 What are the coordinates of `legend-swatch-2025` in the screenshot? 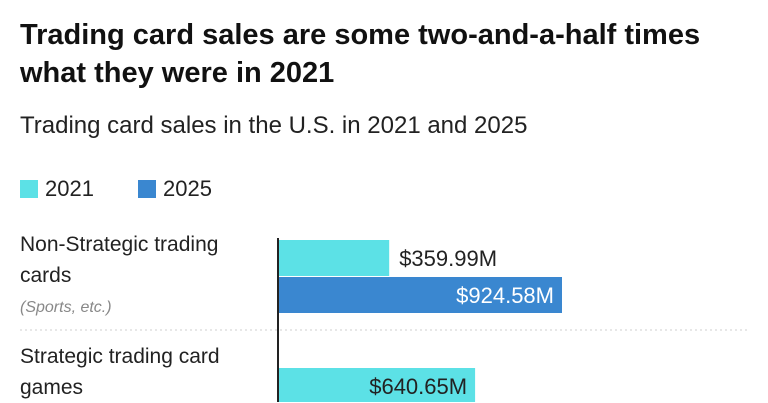 It's located at (147, 189).